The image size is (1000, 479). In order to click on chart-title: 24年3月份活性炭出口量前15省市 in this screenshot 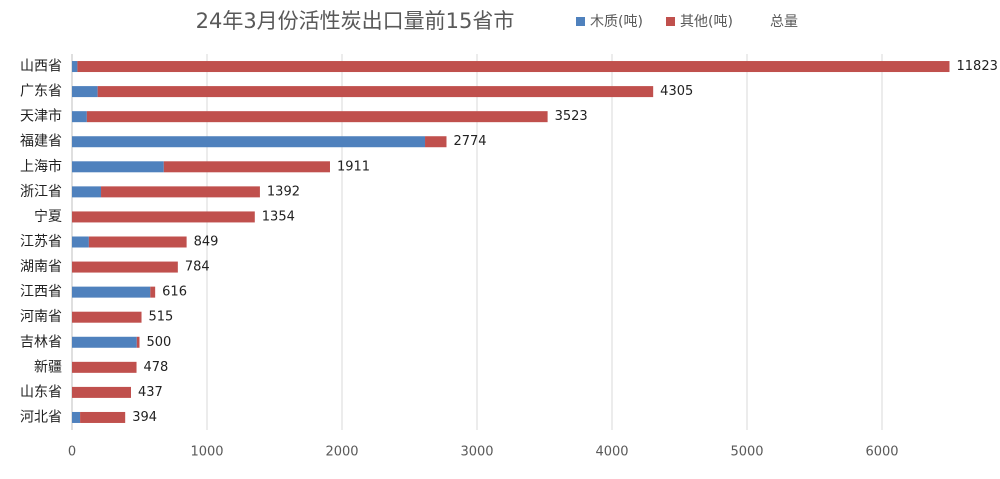, I will do `click(355, 21)`.